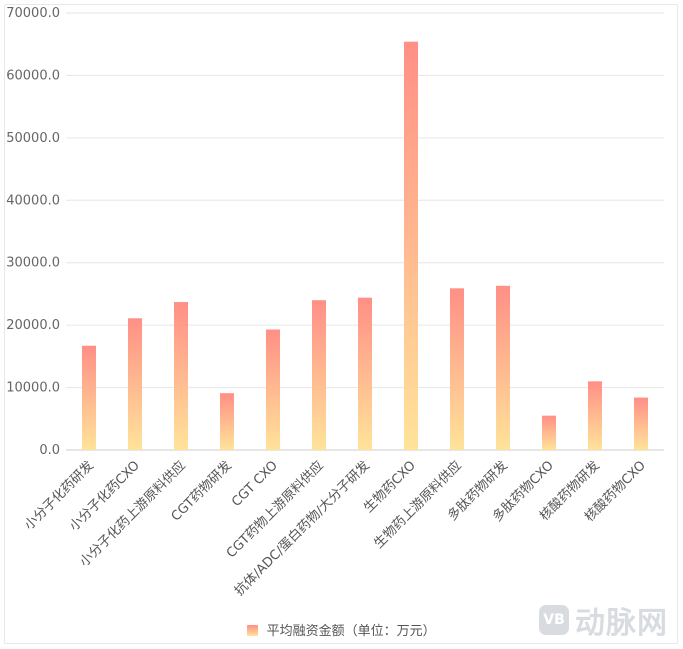  What do you see at coordinates (33, 200) in the screenshot?
I see `y-tick-label: 40000.0` at bounding box center [33, 200].